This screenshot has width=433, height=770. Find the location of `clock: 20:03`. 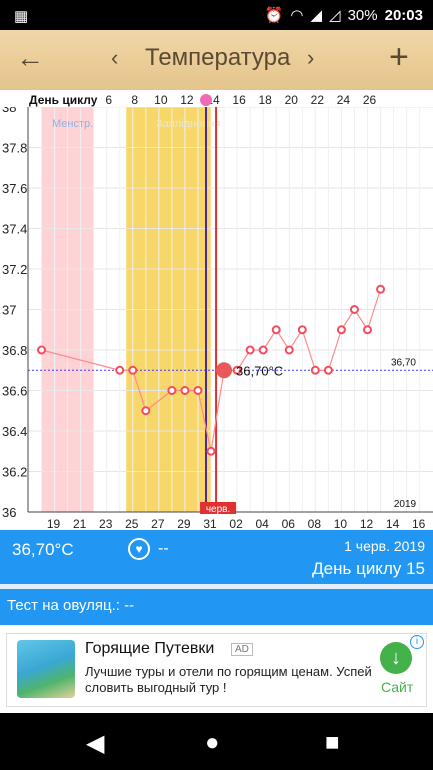

clock: 20:03 is located at coordinates (403, 15).